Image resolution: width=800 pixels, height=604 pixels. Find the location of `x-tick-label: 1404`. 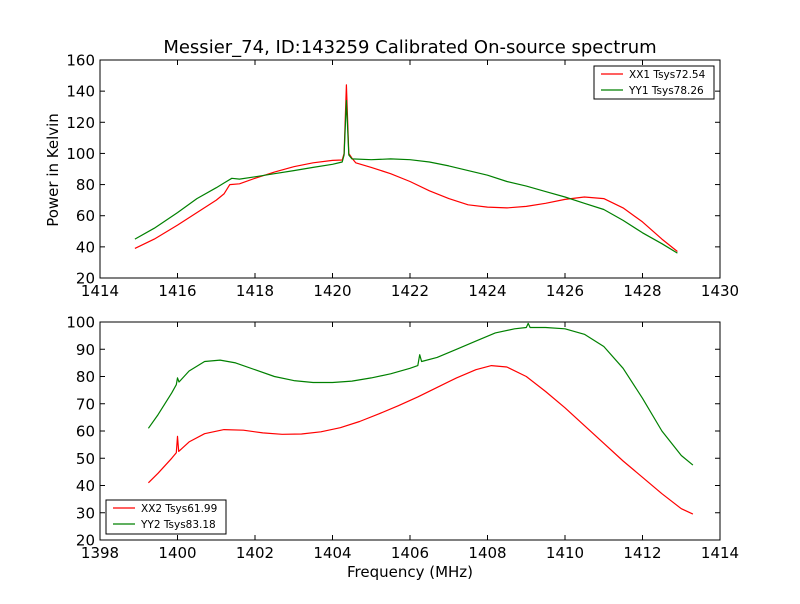

x-tick-label: 1404 is located at coordinates (332, 553).